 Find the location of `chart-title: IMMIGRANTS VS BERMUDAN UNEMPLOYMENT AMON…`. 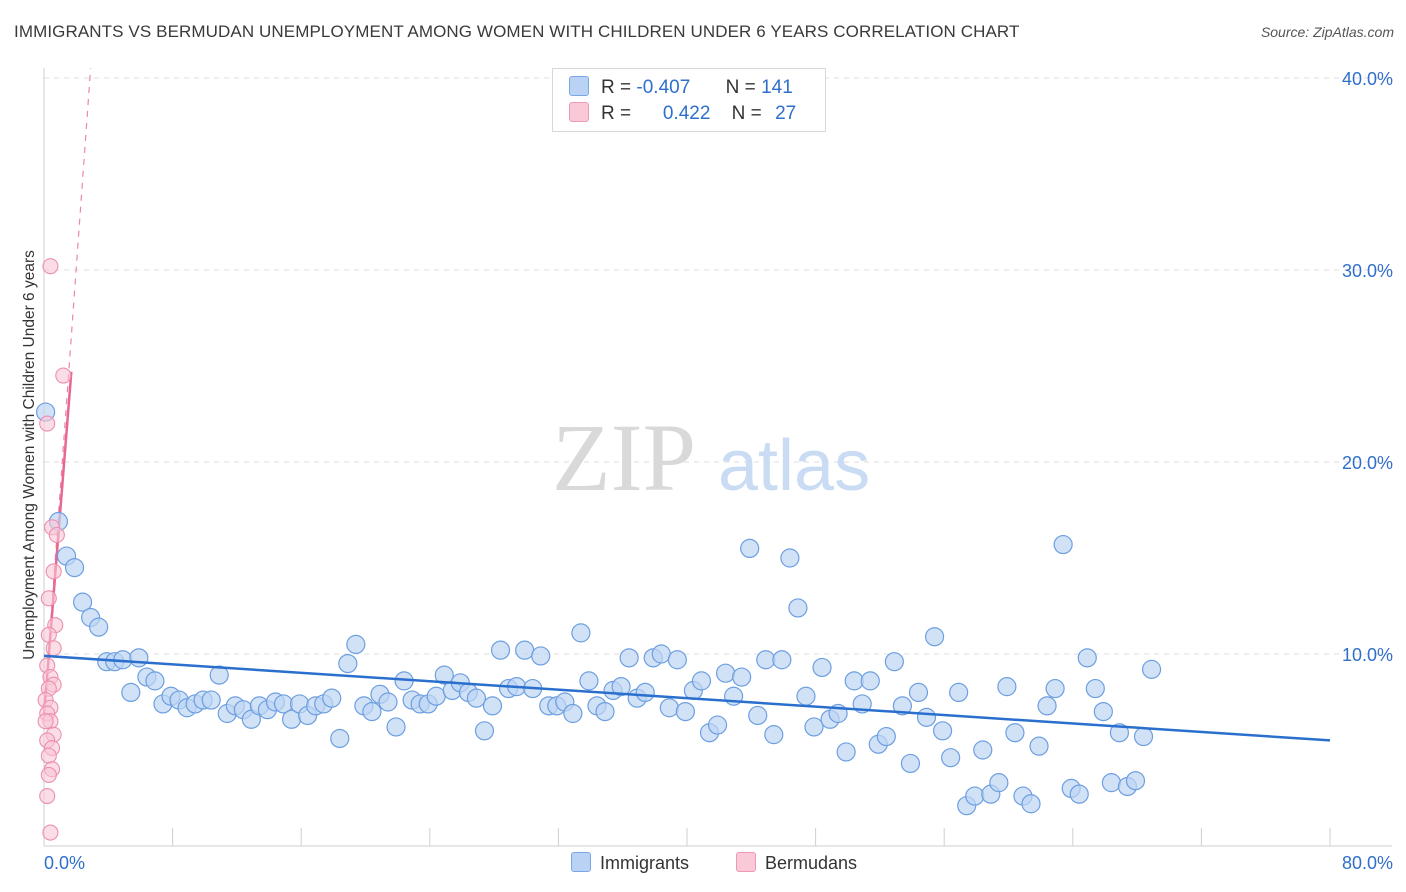

chart-title: IMMIGRANTS VS BERMUDAN UNEMPLOYMENT AMON… is located at coordinates (517, 31).